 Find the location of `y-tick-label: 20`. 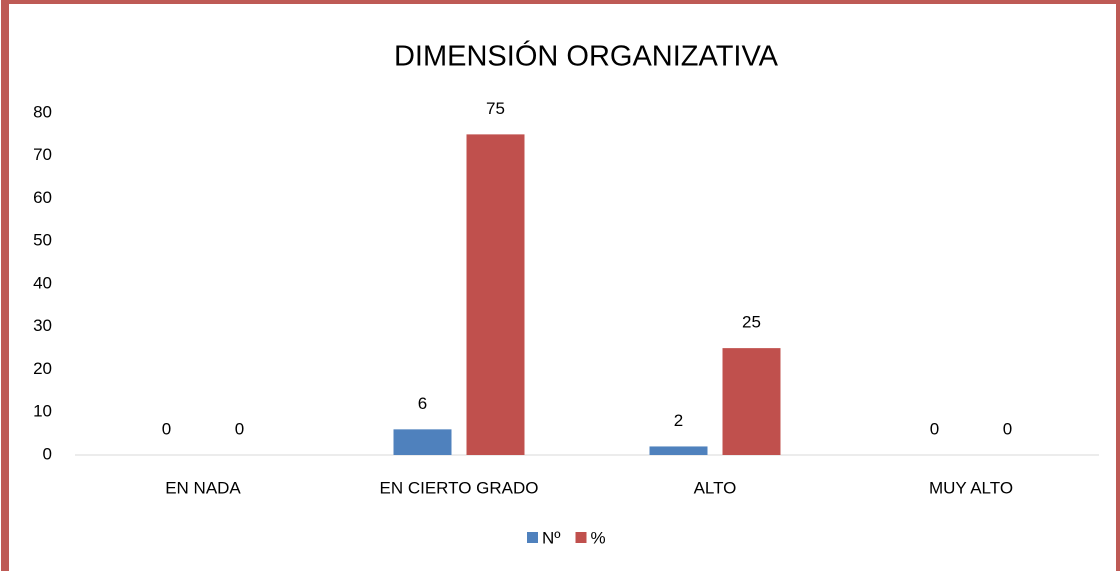

y-tick-label: 20 is located at coordinates (42, 368).